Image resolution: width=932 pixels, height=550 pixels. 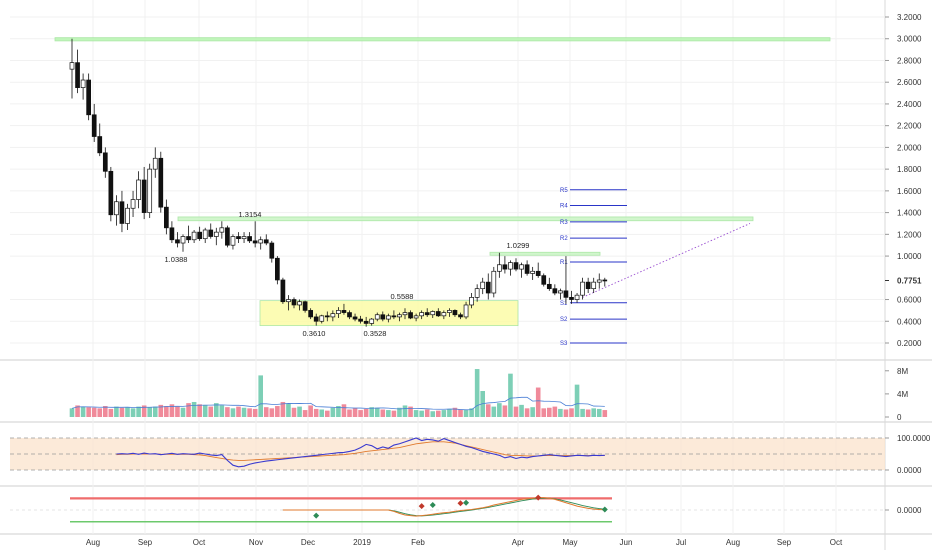 What do you see at coordinates (564, 344) in the screenshot?
I see `pivot-label: S3` at bounding box center [564, 344].